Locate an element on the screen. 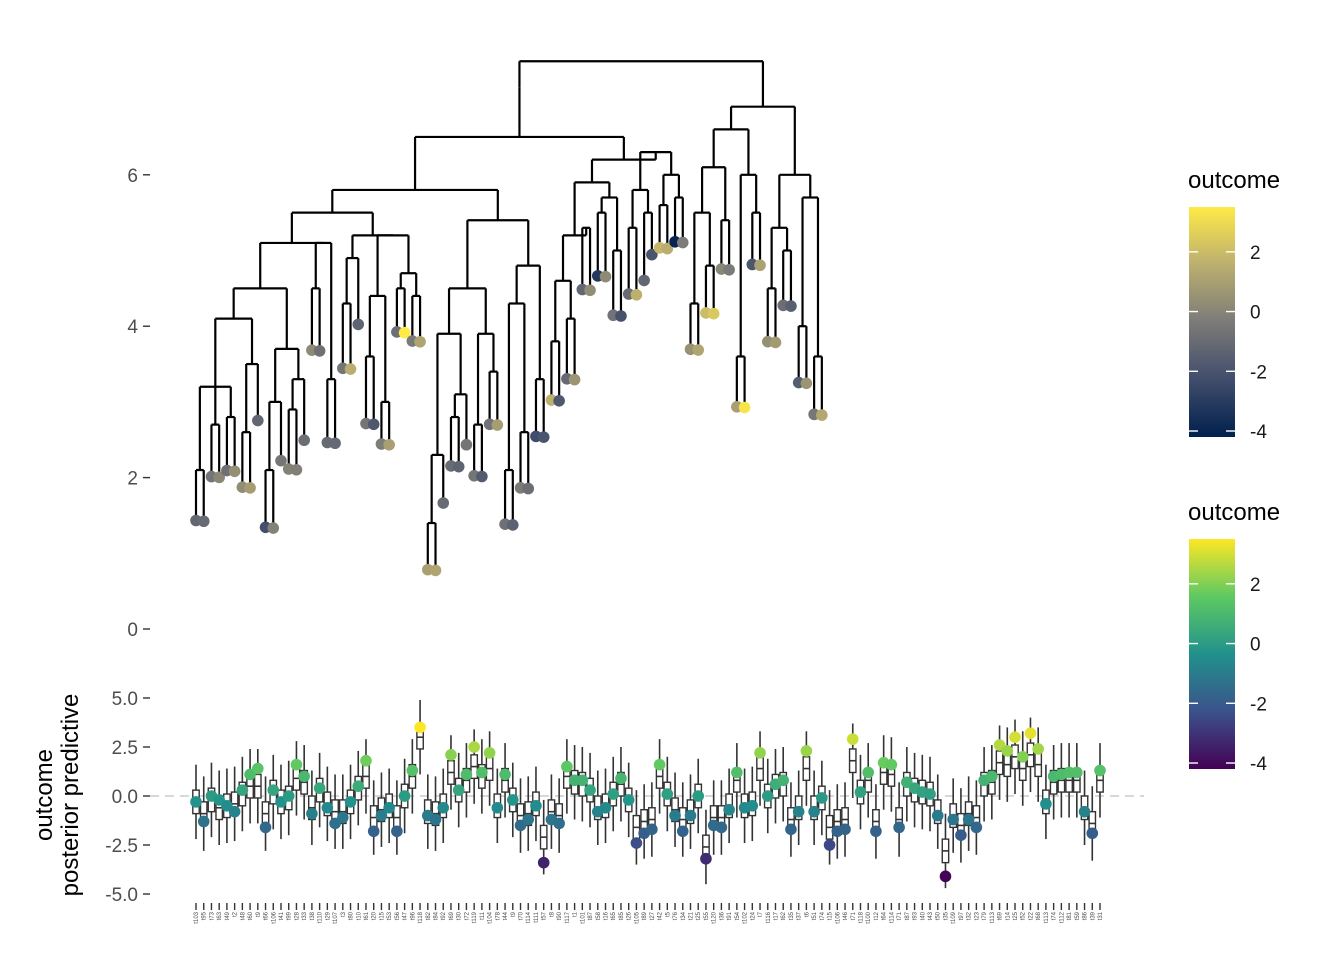  x-tick-label: t87 is located at coordinates (591, 915).